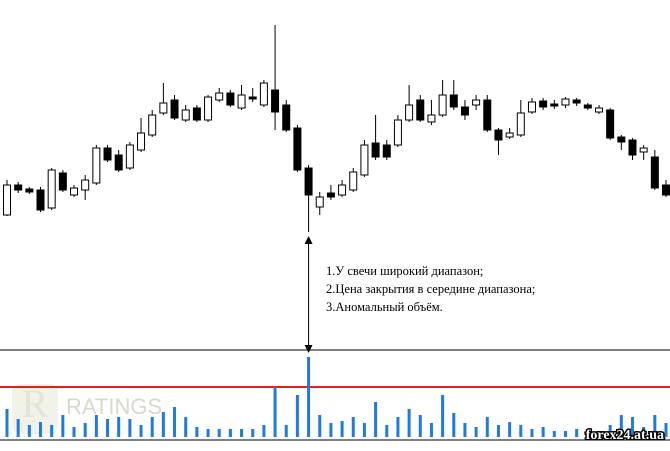 This screenshot has height=451, width=670. Describe the element at coordinates (35, 403) in the screenshot. I see `watermark-logo: R` at that location.